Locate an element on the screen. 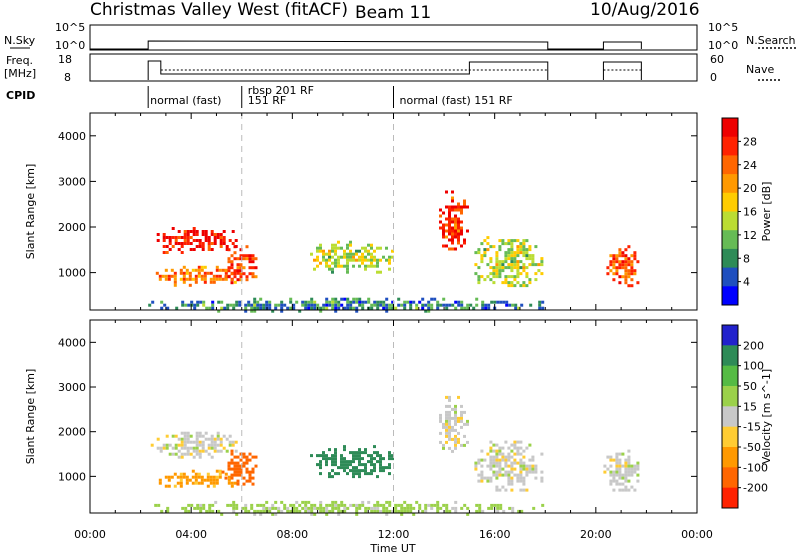 Image resolution: width=800 pixels, height=554 pixels. cpid-label: CPID is located at coordinates (20, 95).